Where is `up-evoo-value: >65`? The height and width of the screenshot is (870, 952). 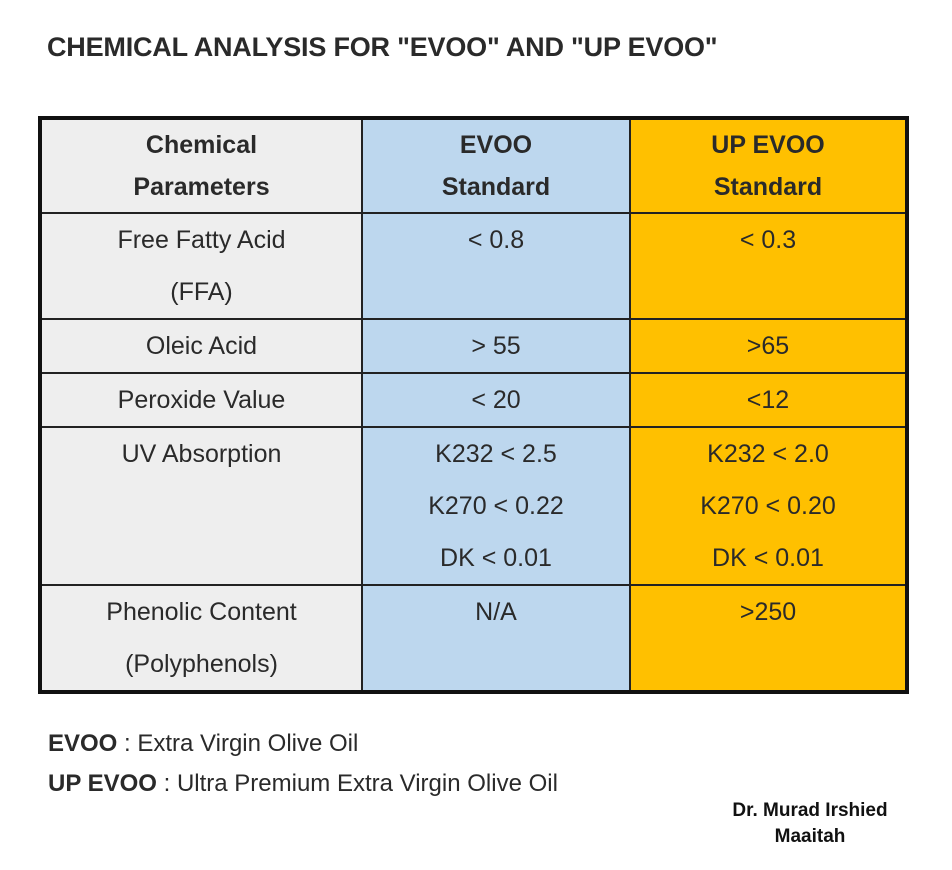 up-evoo-value: >65 is located at coordinates (768, 346).